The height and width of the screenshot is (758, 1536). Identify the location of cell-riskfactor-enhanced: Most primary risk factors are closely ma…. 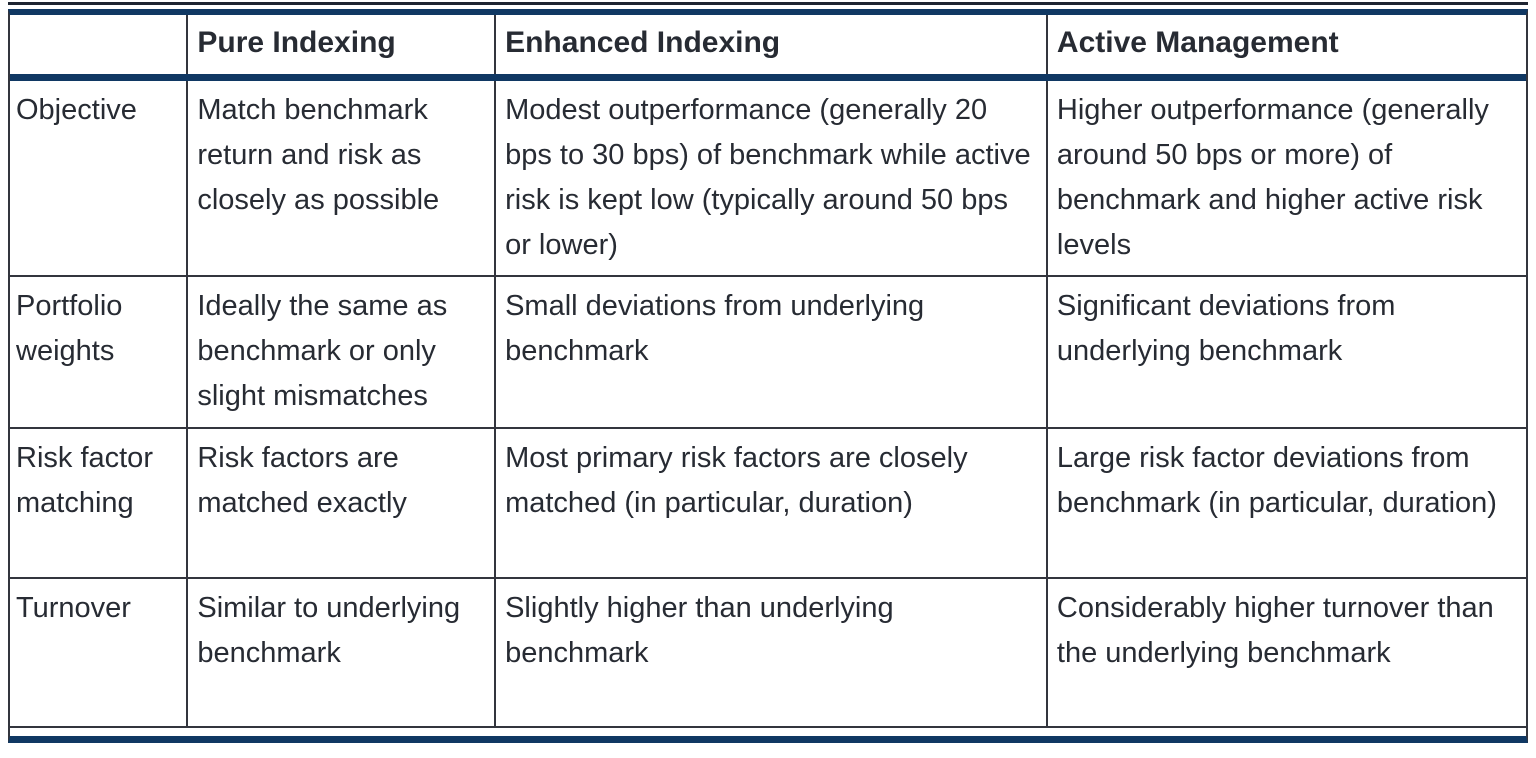
(771, 502).